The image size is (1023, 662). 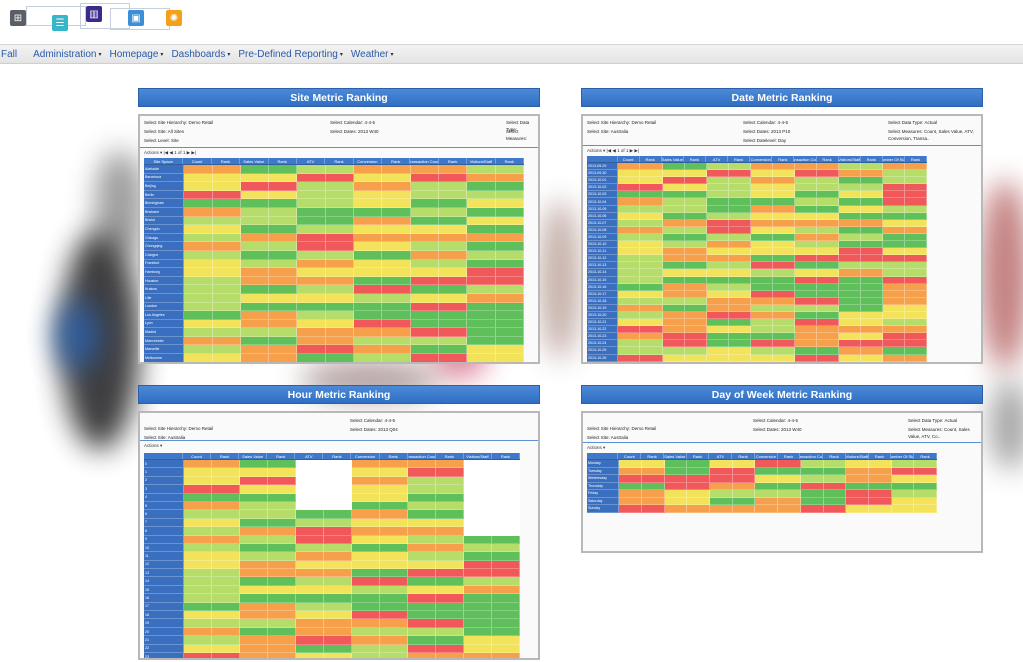 What do you see at coordinates (374, 429) in the screenshot?
I see `filter-label: Select Dates: 2013 Q04` at bounding box center [374, 429].